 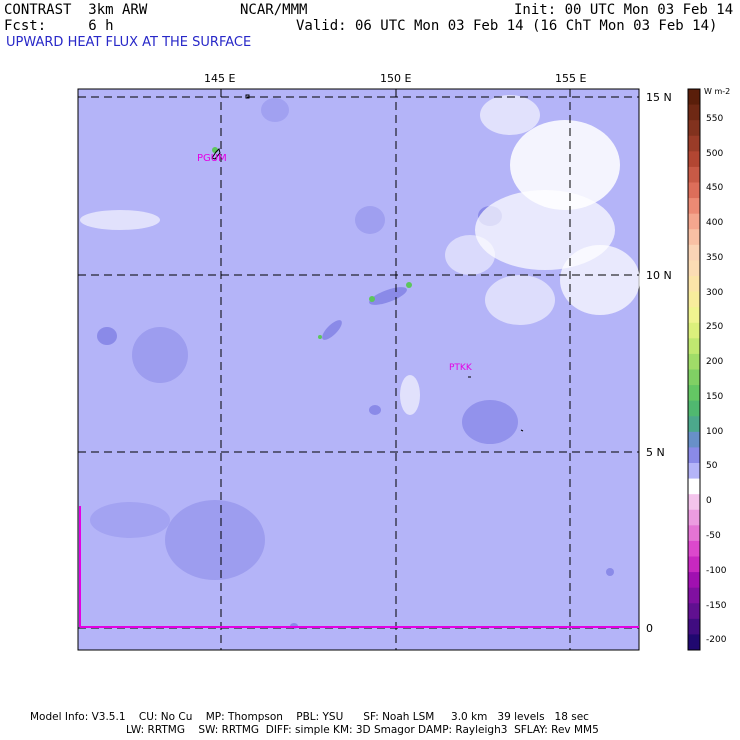 I want to click on header-init-time: Init: 00 UTC Mon 03 Feb 14, so click(x=624, y=10).